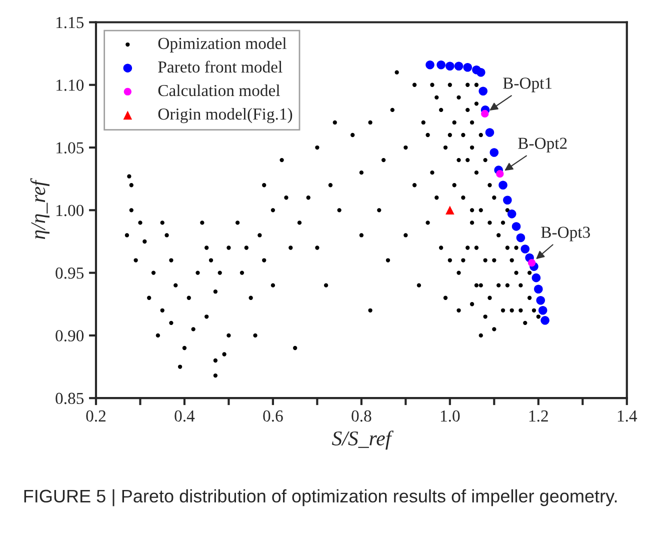 This screenshot has height=556, width=653. Describe the element at coordinates (527, 85) in the screenshot. I see `annotation: B-Opt1` at that location.